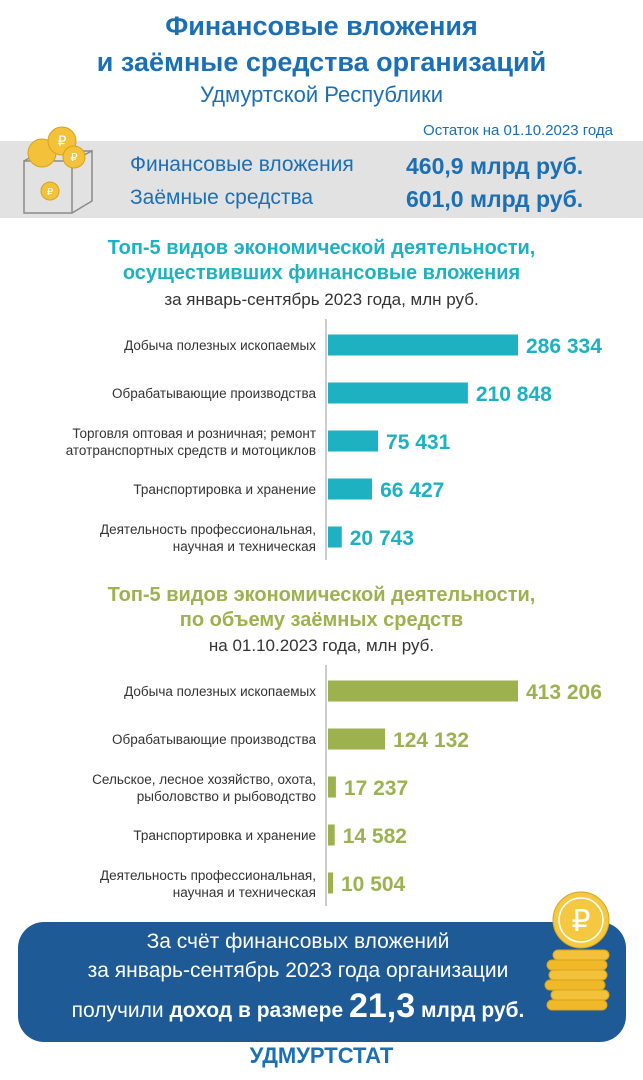 This screenshot has height=1080, width=643. I want to click on chart1-category-label: Торговля оптовая и розничная; ремонт, so click(194, 433).